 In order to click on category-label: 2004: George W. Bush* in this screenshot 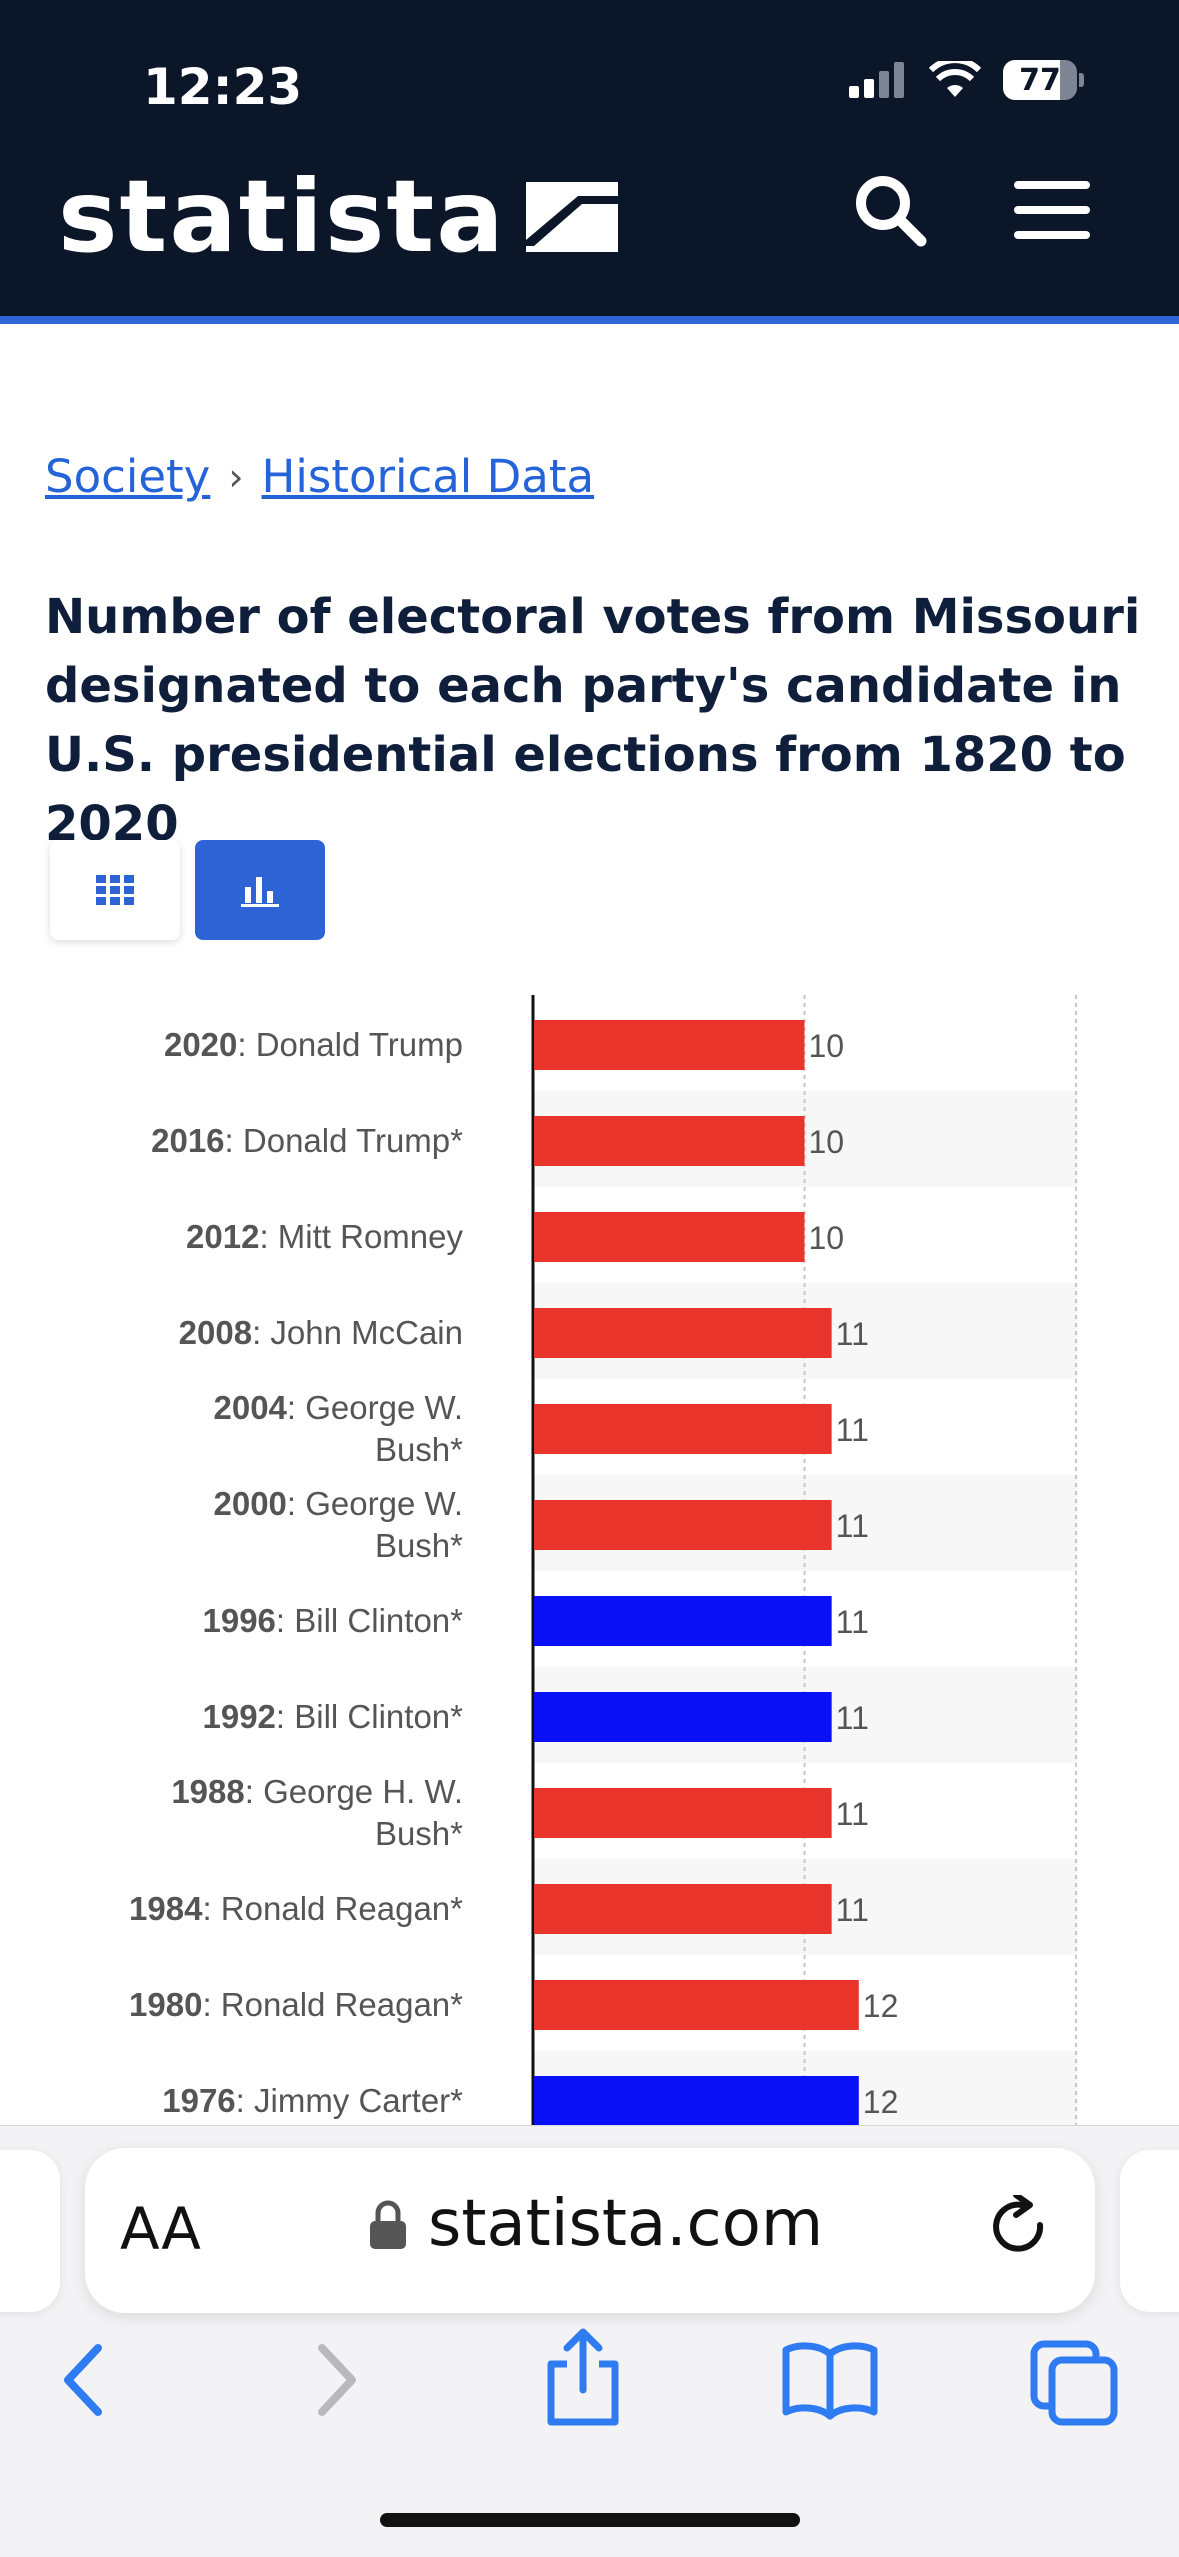, I will do `click(339, 1428)`.